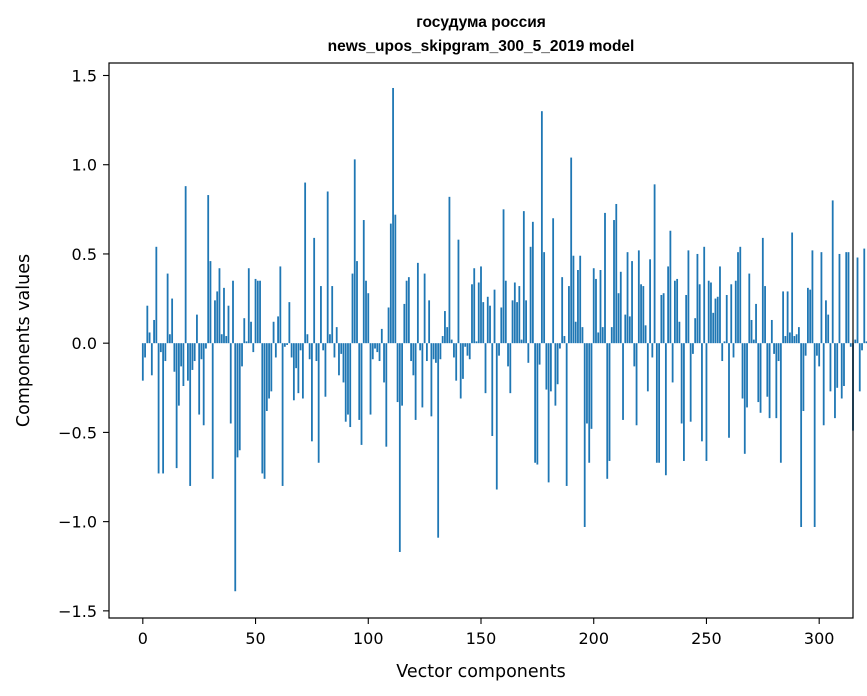  I want to click on x-tick-label: 200, so click(593, 638).